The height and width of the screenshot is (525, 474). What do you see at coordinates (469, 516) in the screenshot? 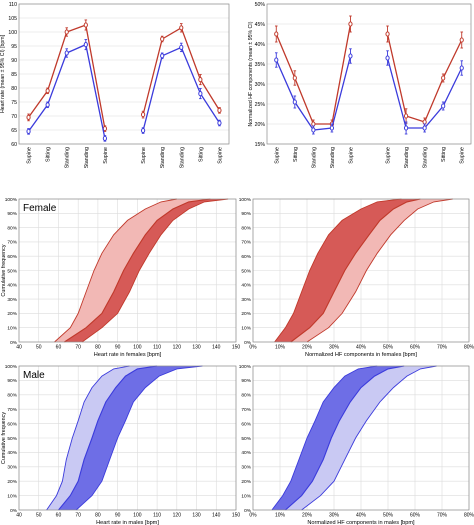
I see `x-tick-label: 80%` at bounding box center [469, 516].